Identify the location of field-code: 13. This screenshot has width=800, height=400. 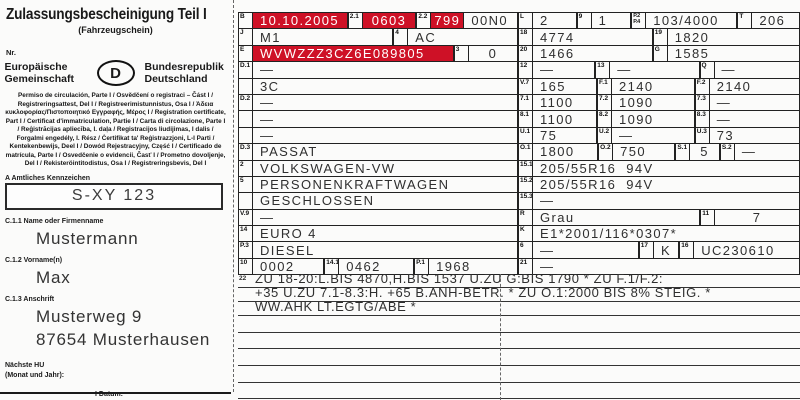
(603, 70).